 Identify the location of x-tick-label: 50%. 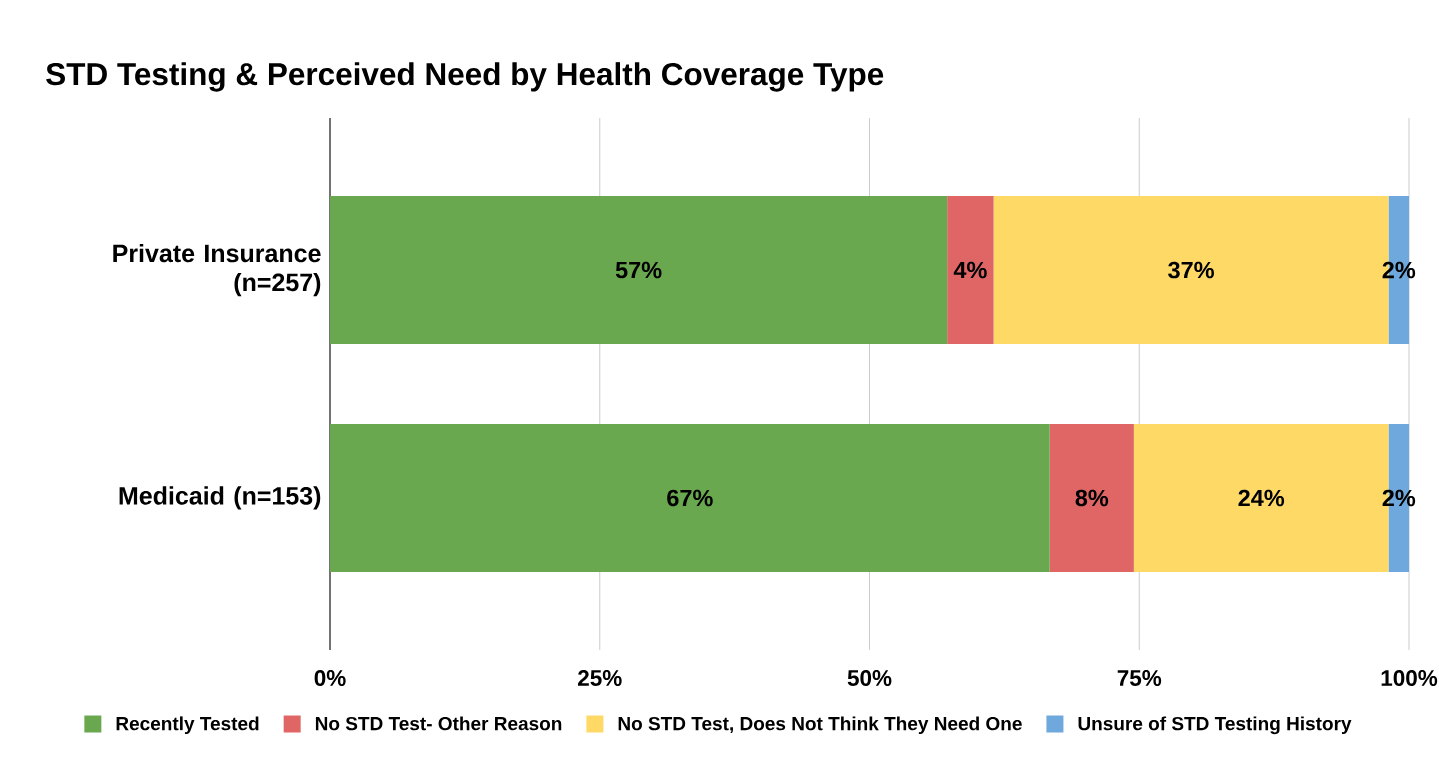
(869, 678).